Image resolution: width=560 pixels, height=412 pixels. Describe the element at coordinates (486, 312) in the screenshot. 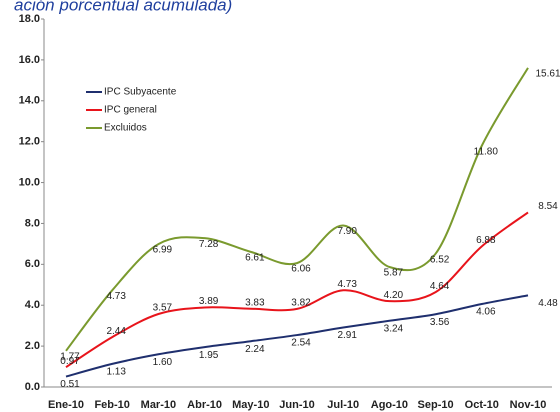

I see `data-label: 4.06` at that location.